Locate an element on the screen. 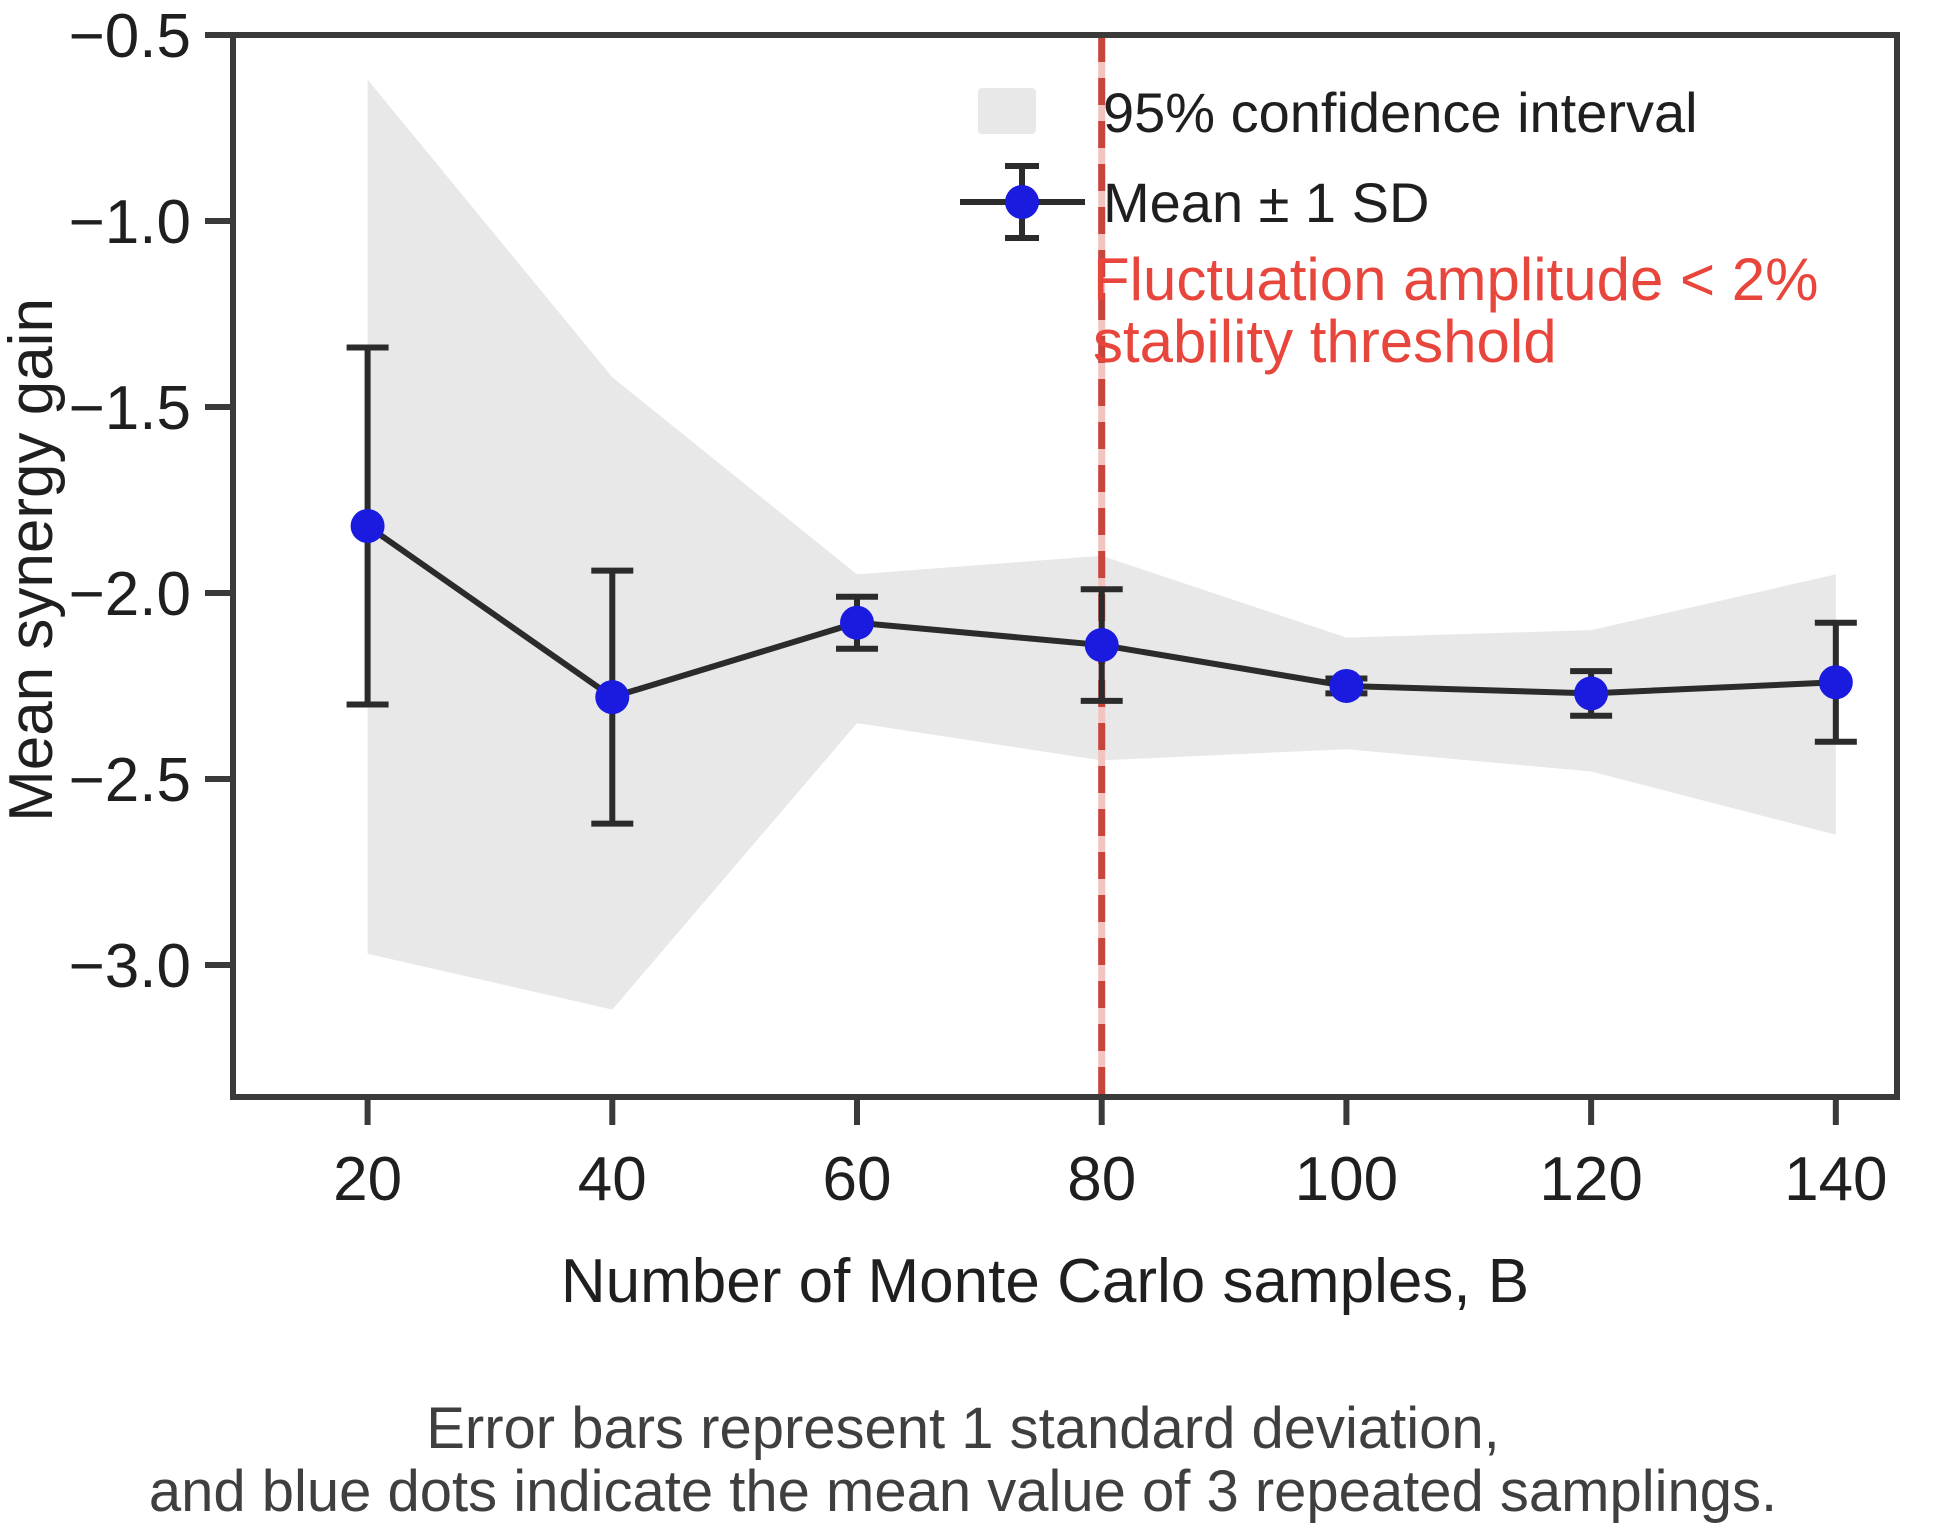  threshold-annotation-line1: Fluctuation amplitude < 2% is located at coordinates (1455, 279).